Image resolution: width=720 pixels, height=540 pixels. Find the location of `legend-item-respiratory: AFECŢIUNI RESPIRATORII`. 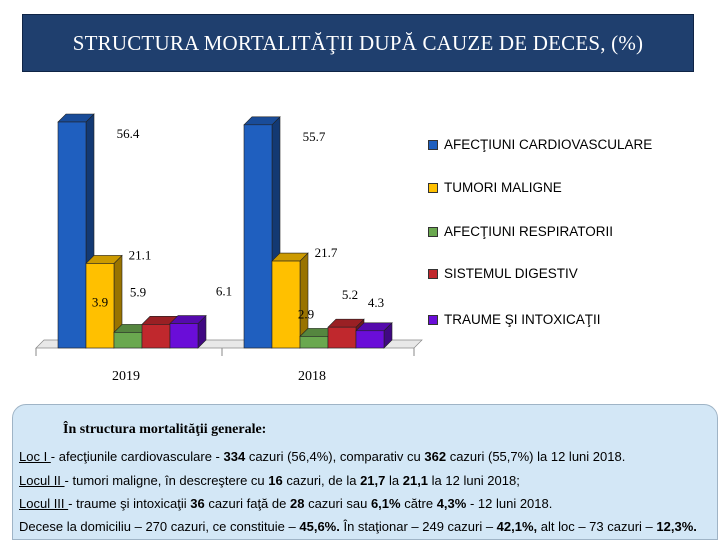

legend-item-respiratory: AFECŢIUNI RESPIRATORII is located at coordinates (520, 231).